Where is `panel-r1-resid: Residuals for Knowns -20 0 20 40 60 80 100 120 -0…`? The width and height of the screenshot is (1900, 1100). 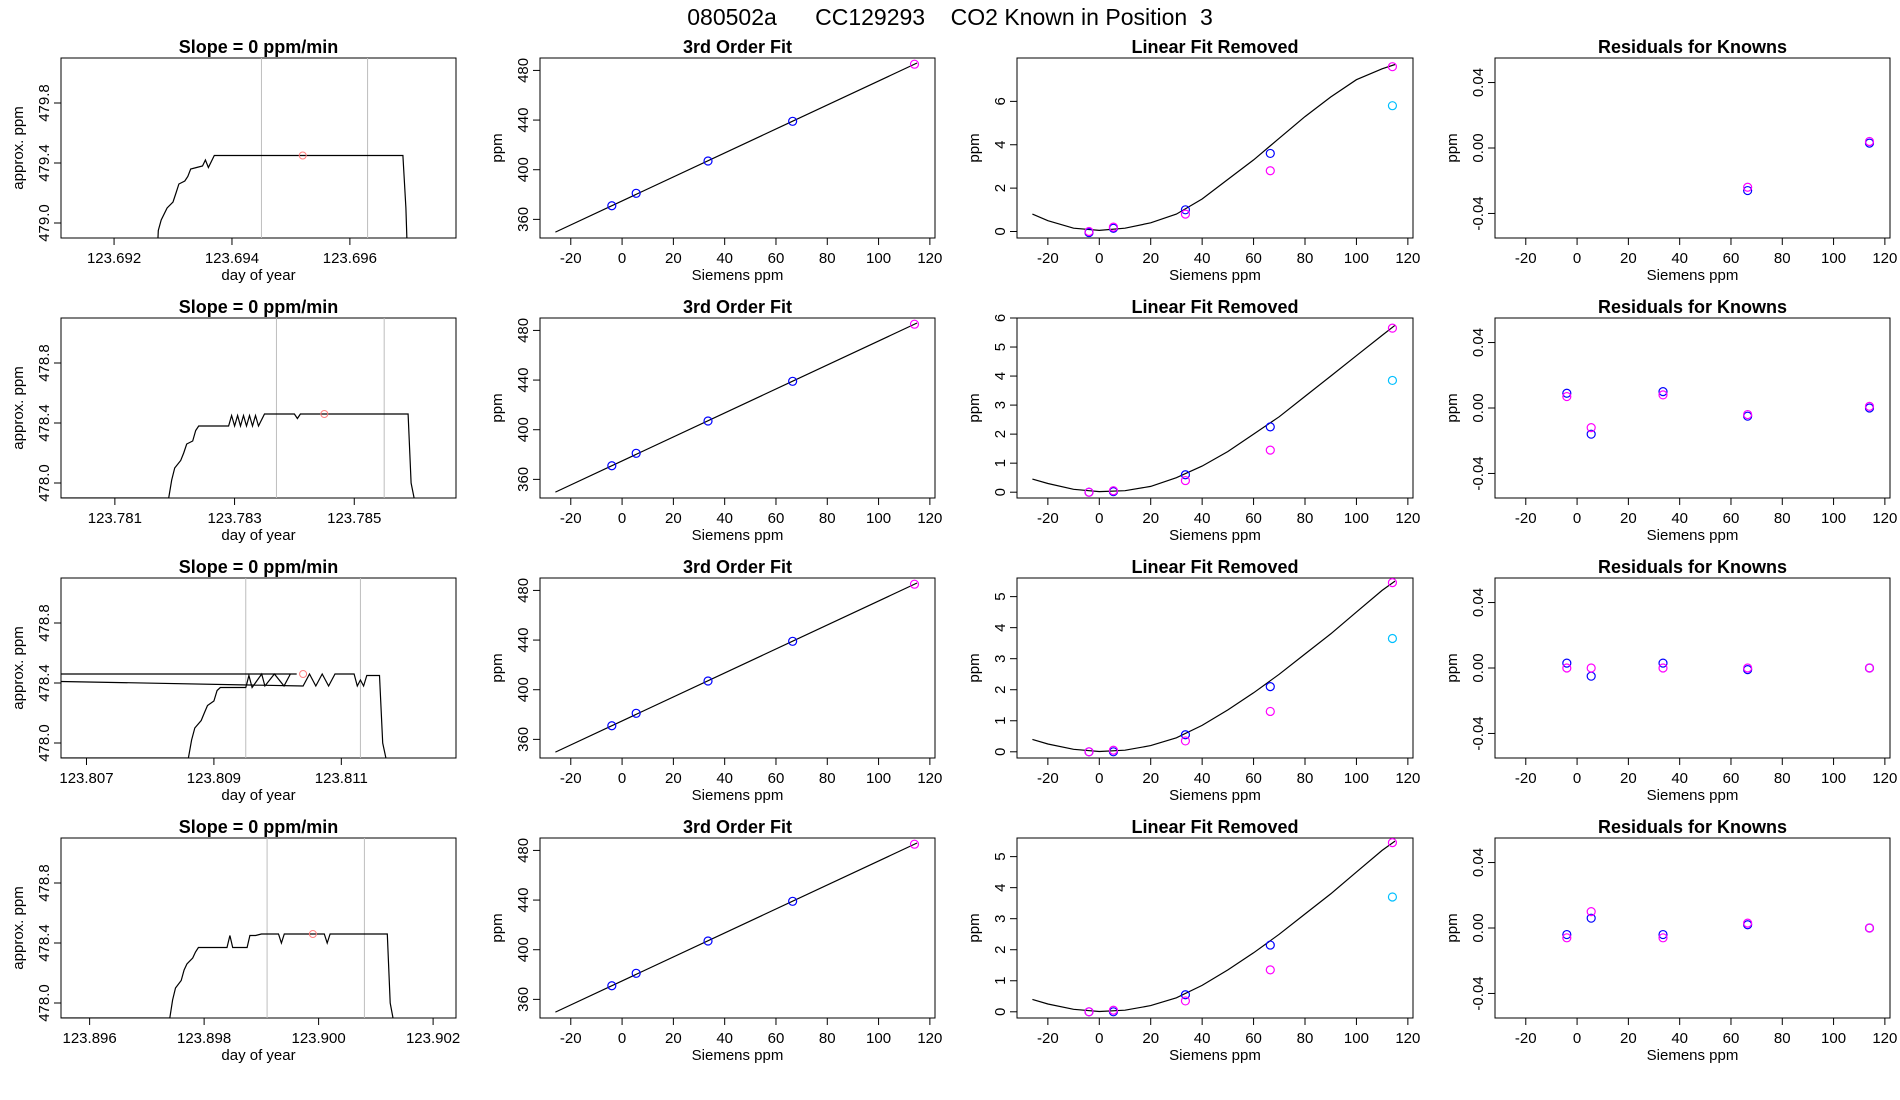
panel-r1-resid: Residuals for Knowns -20 0 20 40 60 80 100 120 -0… is located at coordinates (1670, 160).